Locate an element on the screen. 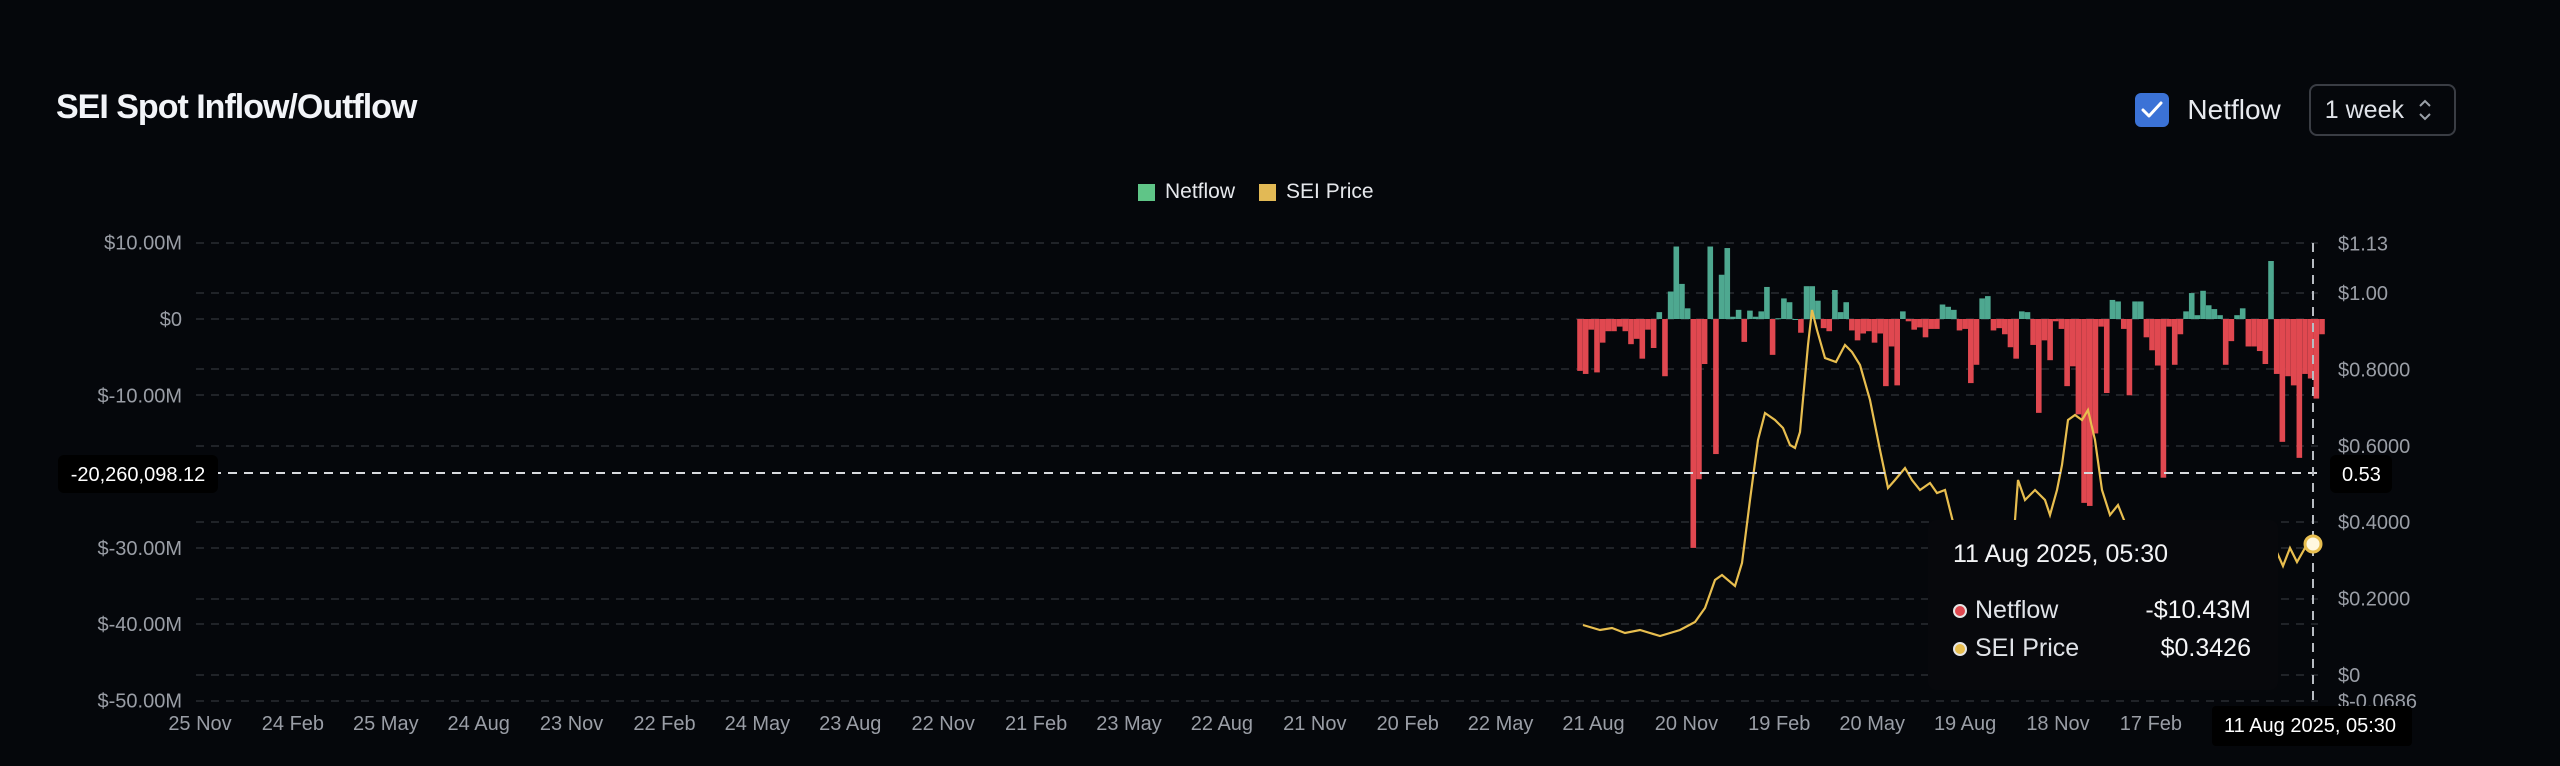  netflow-checkbox is located at coordinates (2152, 110).